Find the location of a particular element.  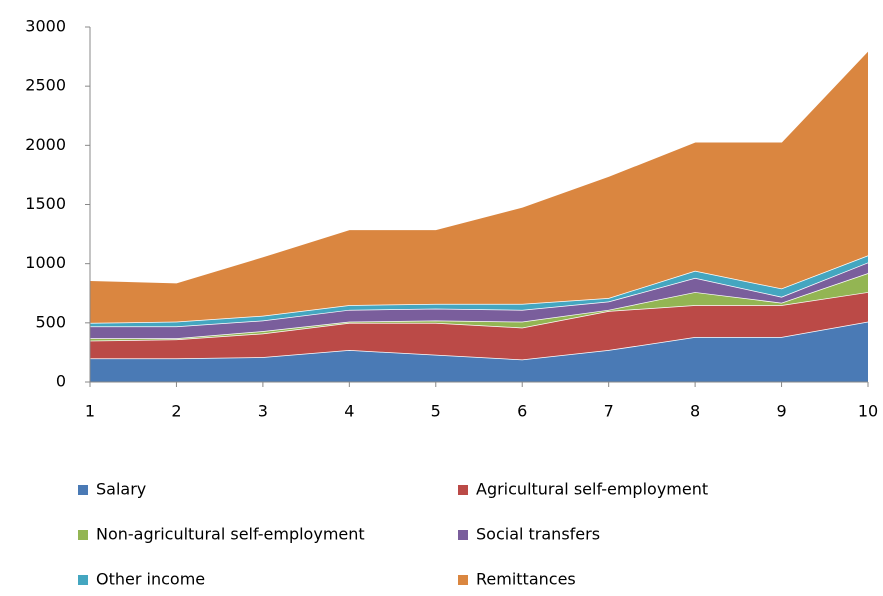

y-tick-label: 0 is located at coordinates (61, 381).